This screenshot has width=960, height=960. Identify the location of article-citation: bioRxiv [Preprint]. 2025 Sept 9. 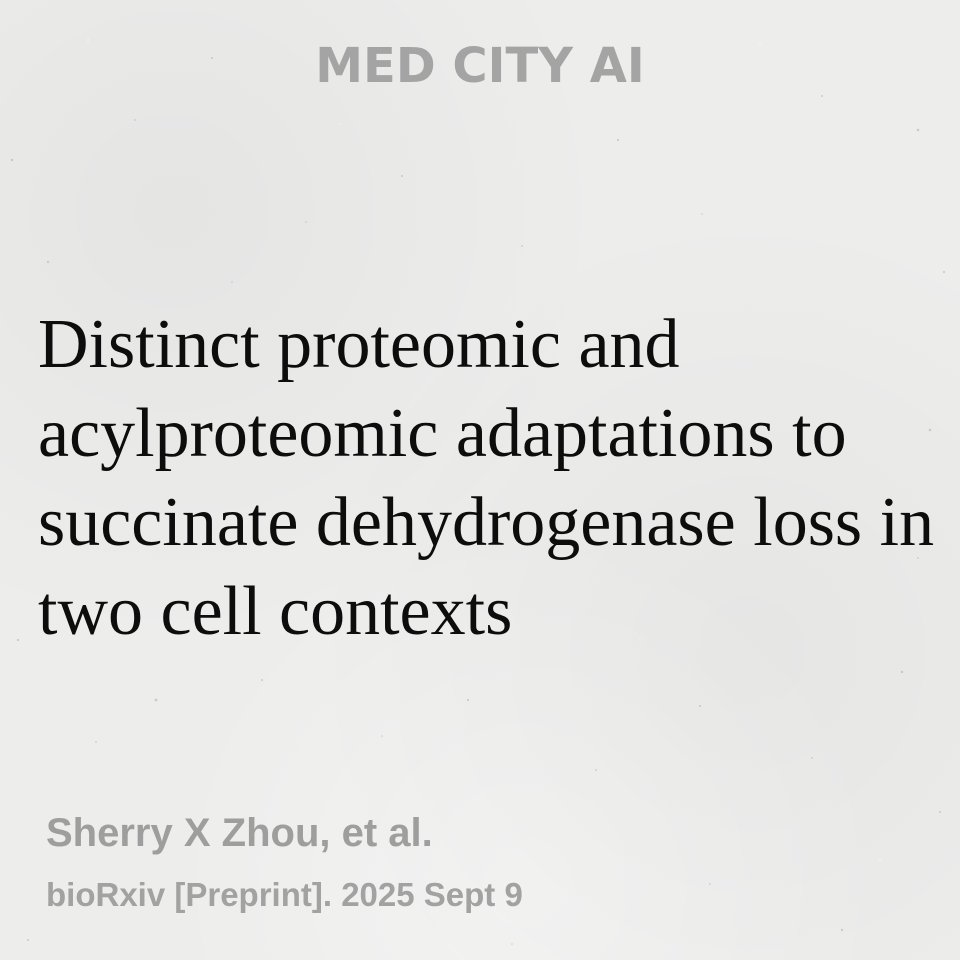
(284, 894).